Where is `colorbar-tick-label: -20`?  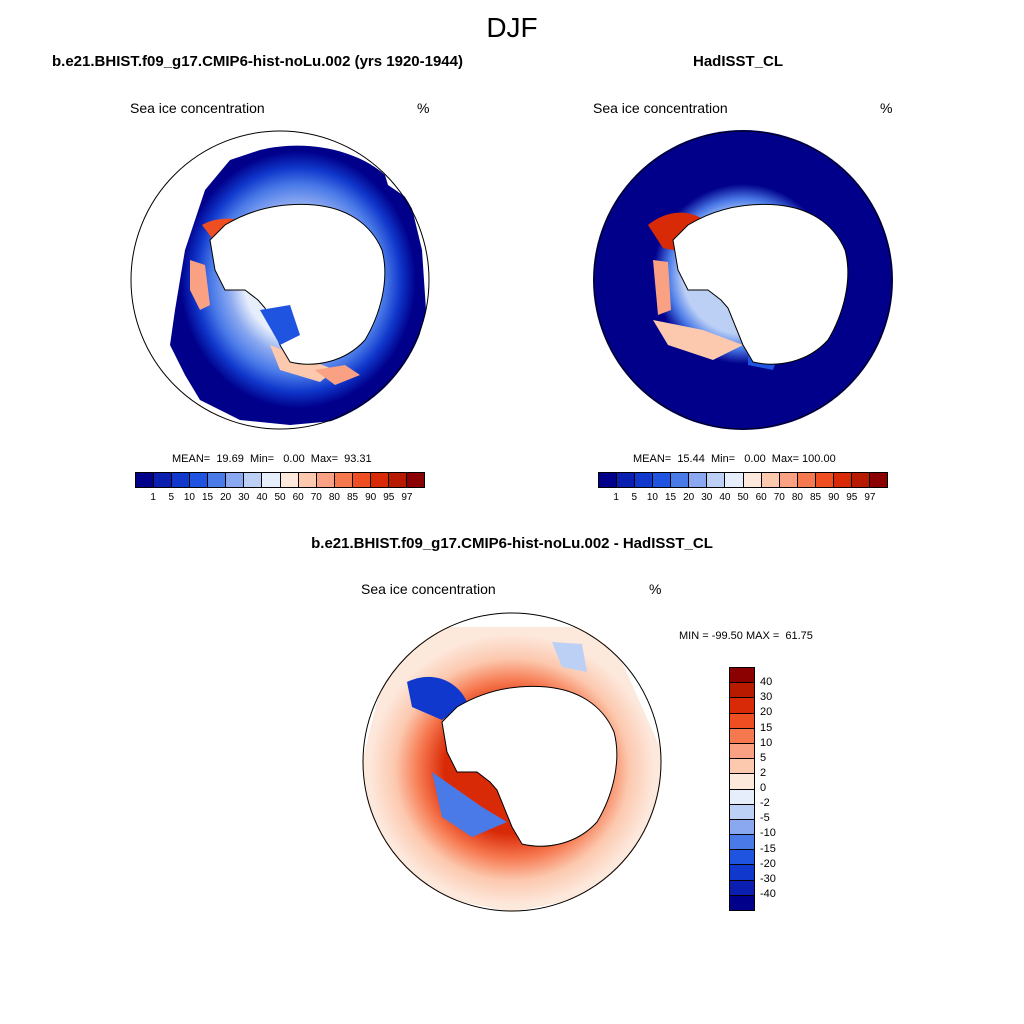 colorbar-tick-label: -20 is located at coordinates (768, 863).